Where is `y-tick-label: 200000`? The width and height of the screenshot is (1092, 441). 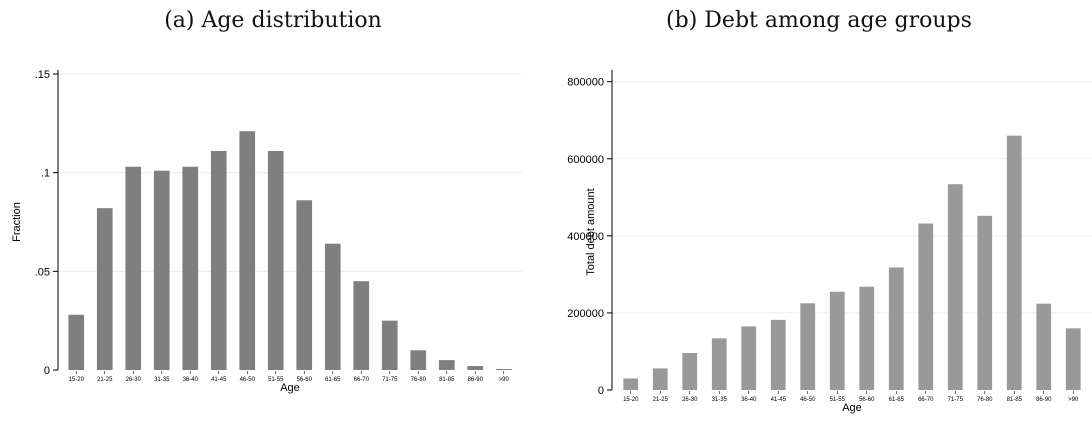 y-tick-label: 200000 is located at coordinates (585, 314).